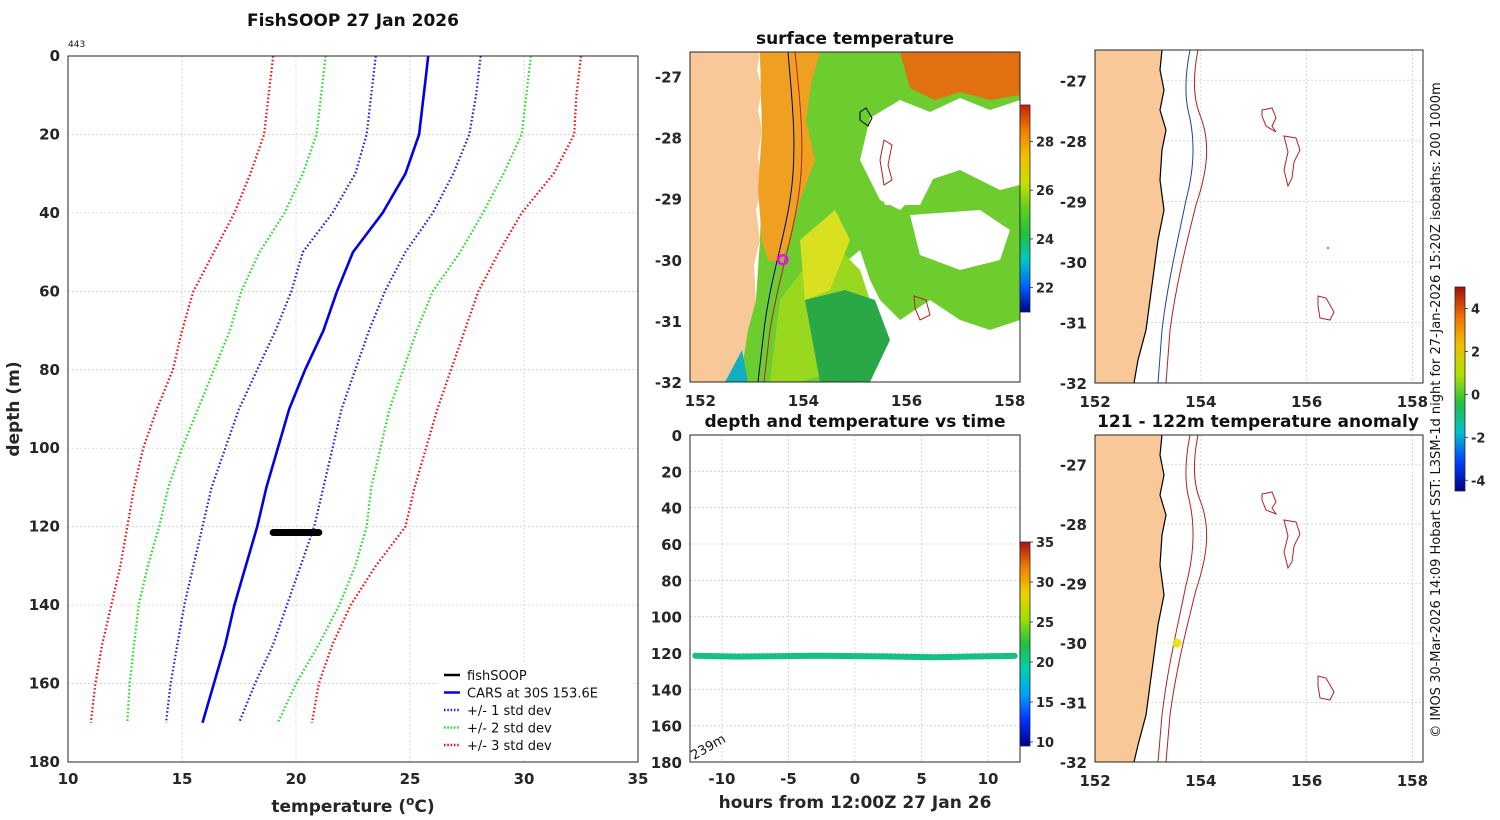 The height and width of the screenshot is (820, 1500). Describe the element at coordinates (1073, 704) in the screenshot. I see `anomaly-ytick-label: -31` at that location.